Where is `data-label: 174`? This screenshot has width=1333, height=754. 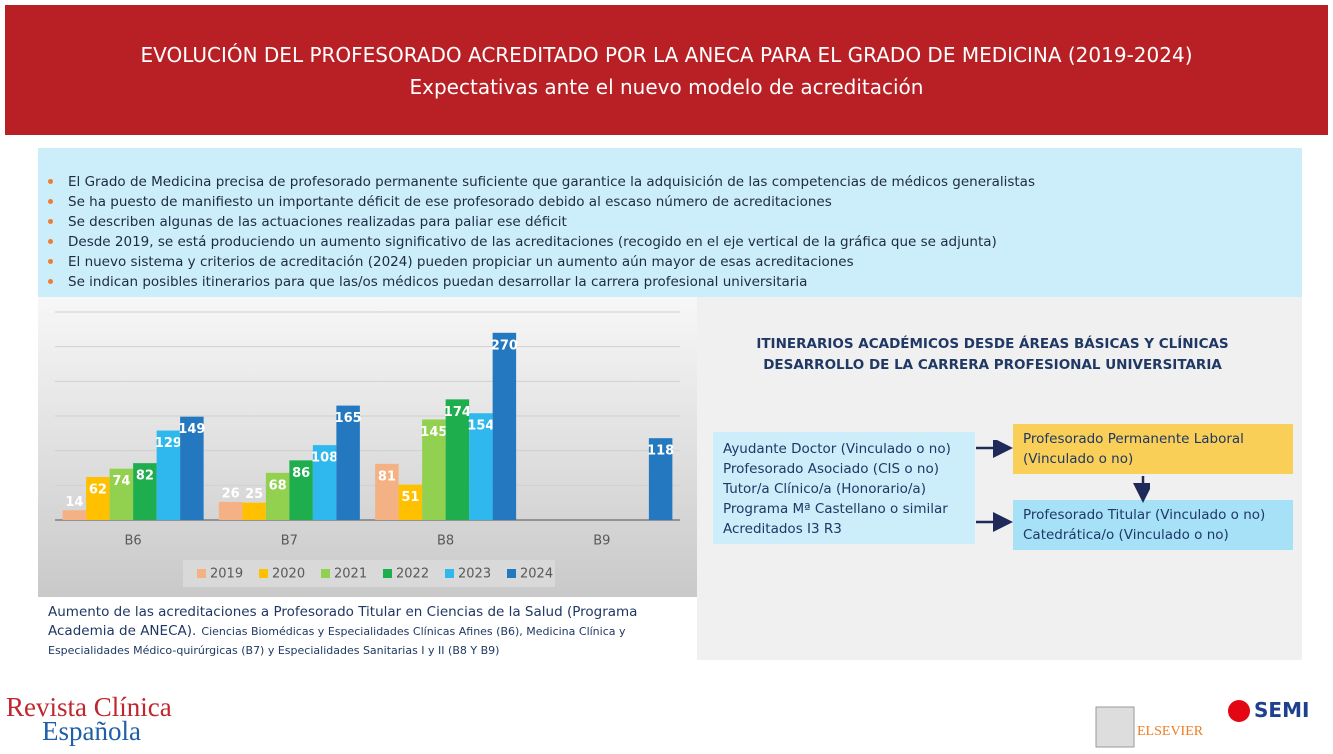 data-label: 174 is located at coordinates (457, 412).